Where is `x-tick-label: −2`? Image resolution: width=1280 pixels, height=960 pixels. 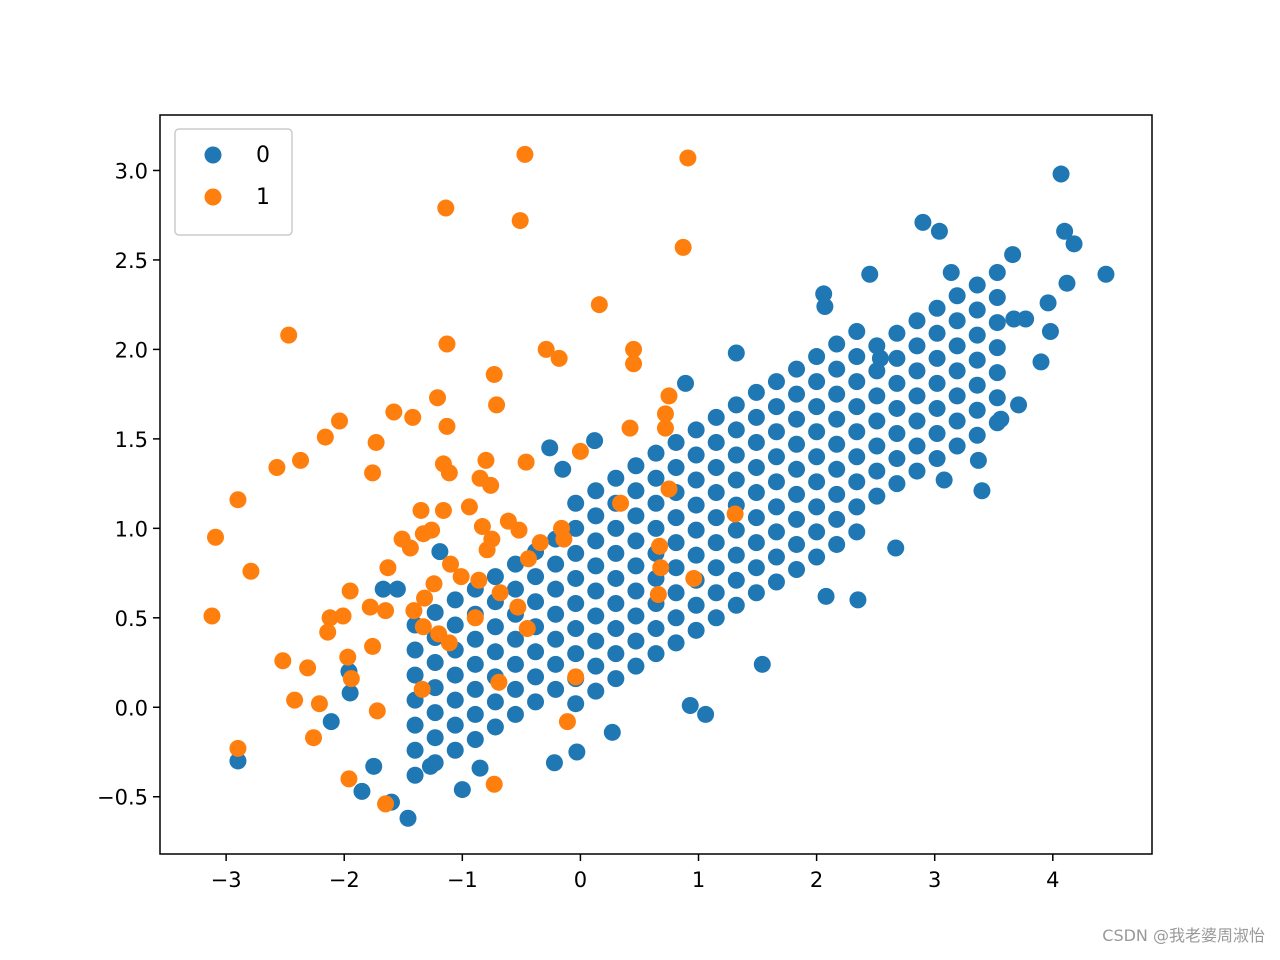
x-tick-label: −2 is located at coordinates (344, 880).